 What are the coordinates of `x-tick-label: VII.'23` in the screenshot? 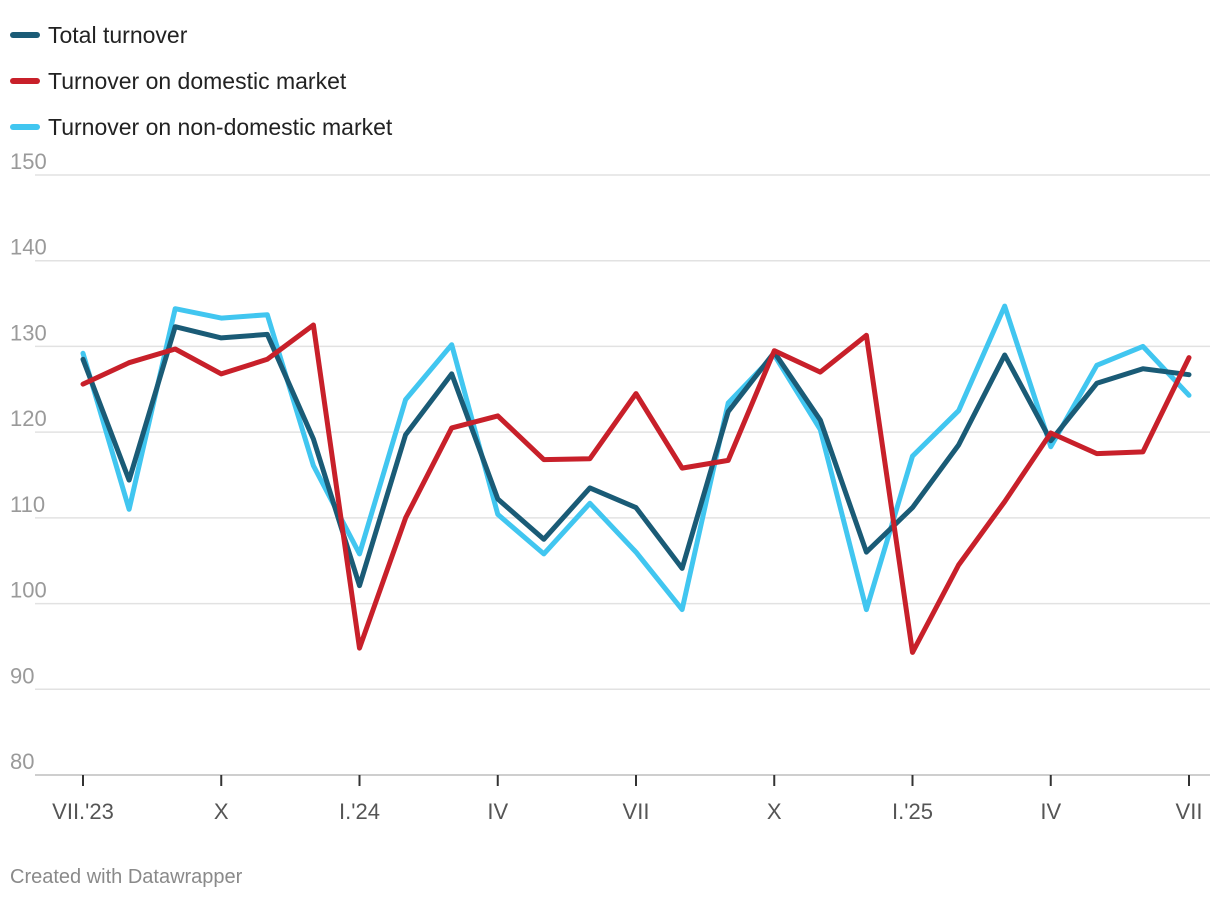 It's located at (83, 811).